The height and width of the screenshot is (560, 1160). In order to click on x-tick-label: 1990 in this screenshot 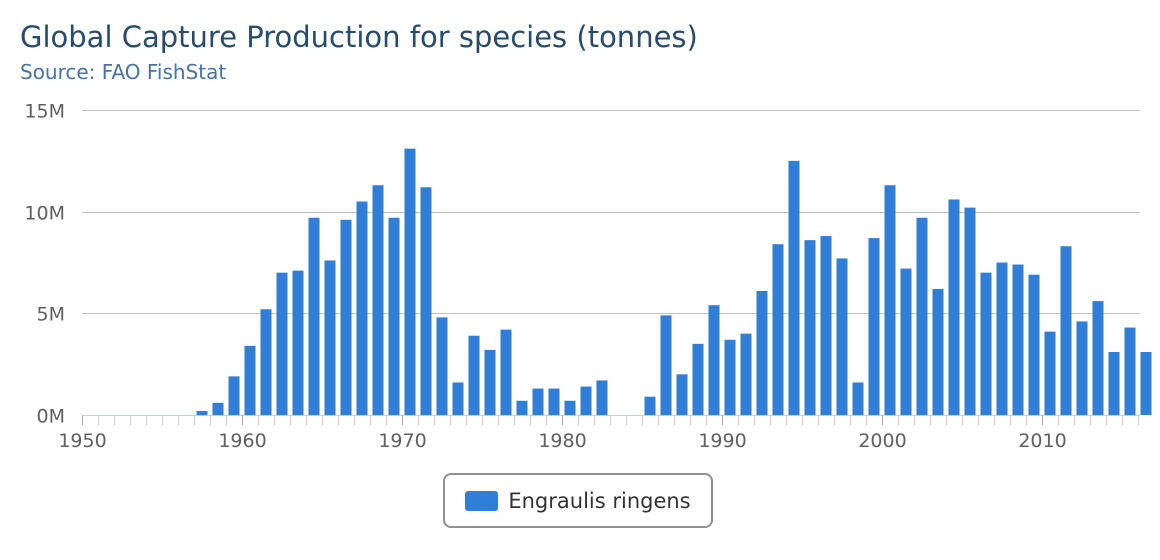, I will do `click(722, 441)`.